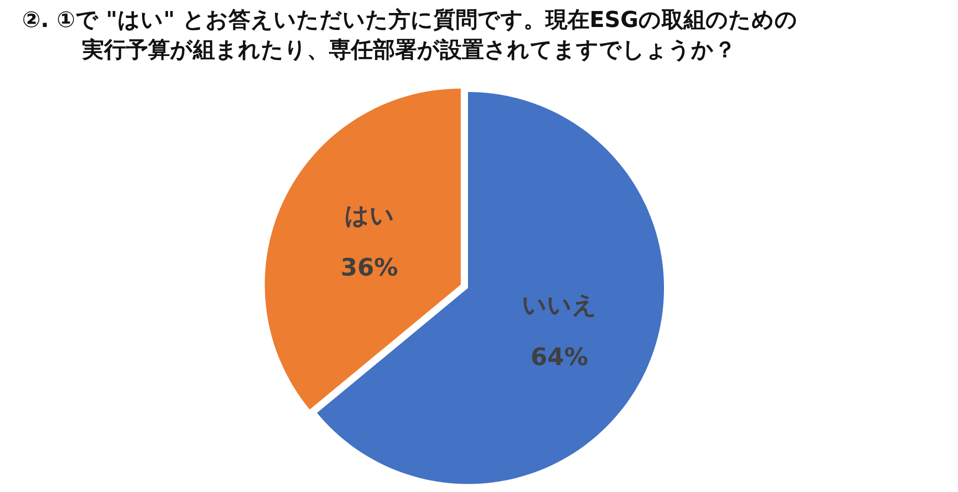  I want to click on chart-title: ②. ①で "はい" とお答えいただいた方に質問です。現在ESGの取組のための実行予算が組まれたり、専任部署が設置されてますでしょうか？, so click(410, 35).